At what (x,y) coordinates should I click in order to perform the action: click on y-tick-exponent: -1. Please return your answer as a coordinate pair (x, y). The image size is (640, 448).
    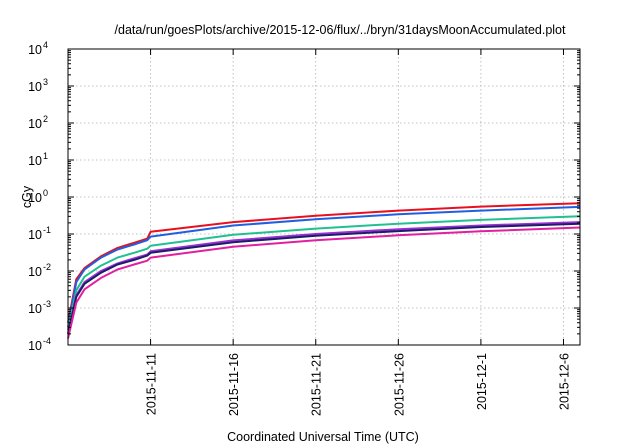
    Looking at the image, I should click on (47, 230).